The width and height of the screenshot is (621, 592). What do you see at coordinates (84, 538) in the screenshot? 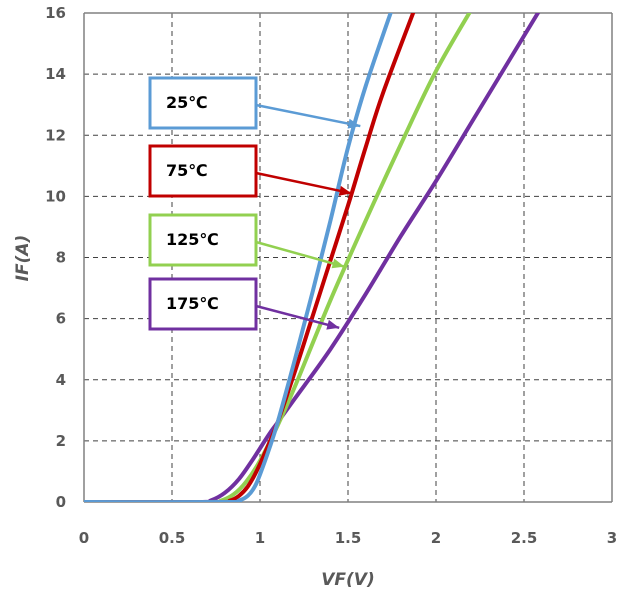
I see `x-tick-label: 0` at bounding box center [84, 538].